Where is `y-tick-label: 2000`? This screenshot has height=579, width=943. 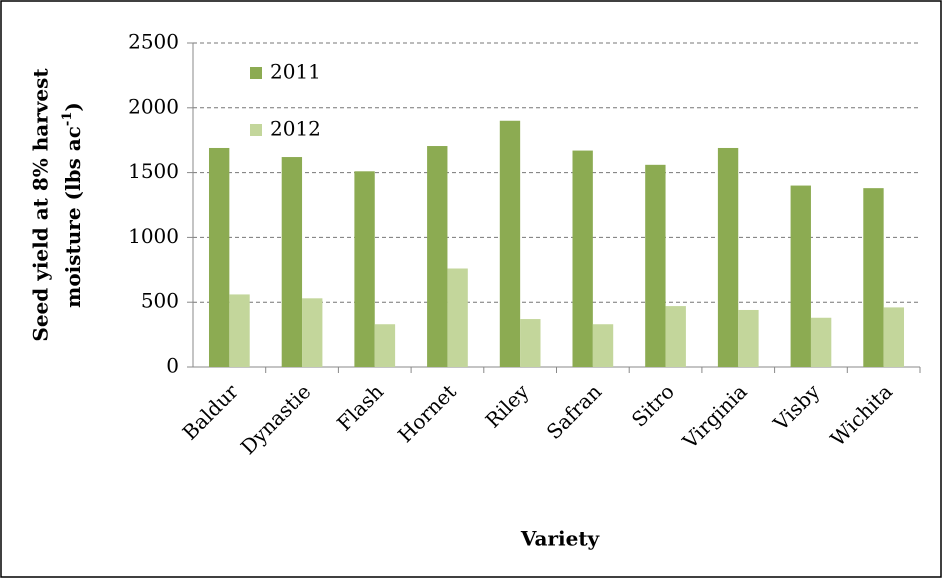 y-tick-label: 2000 is located at coordinates (153, 106).